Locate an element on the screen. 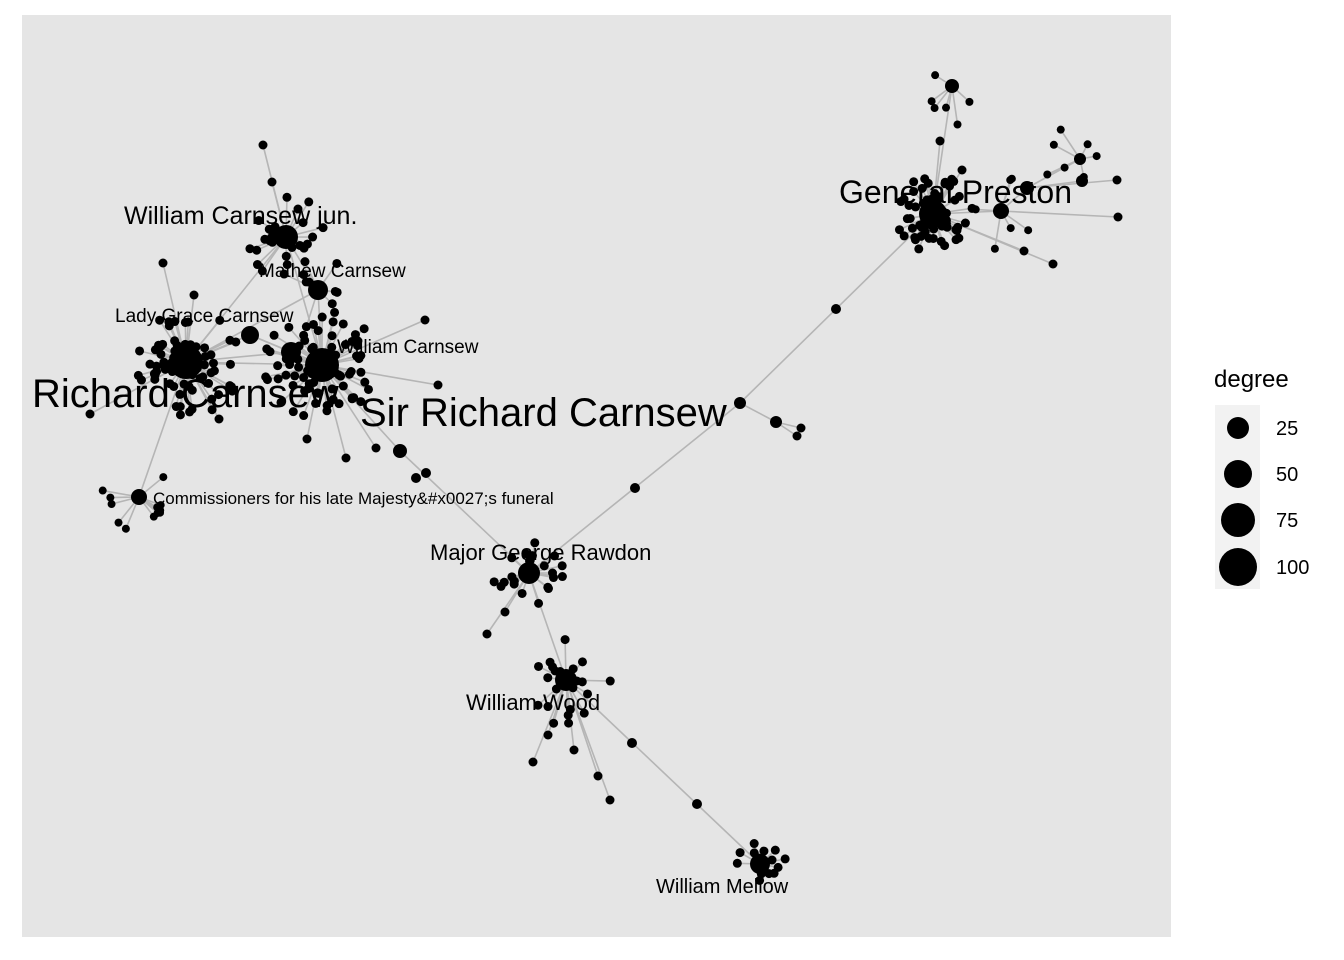 Image resolution: width=1344 pixels, height=960 pixels. label-william-mellow: William Mellow is located at coordinates (722, 887).